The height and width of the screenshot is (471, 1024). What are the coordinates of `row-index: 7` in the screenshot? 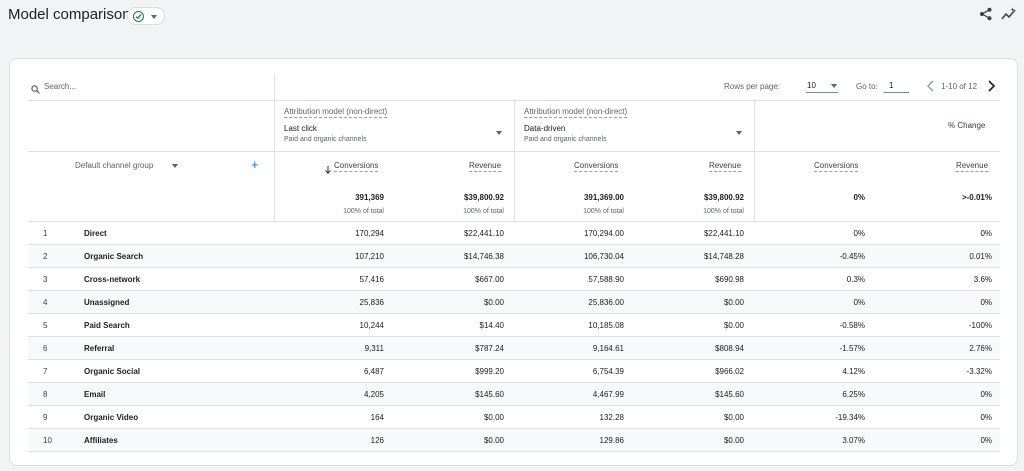 It's located at (45, 371).